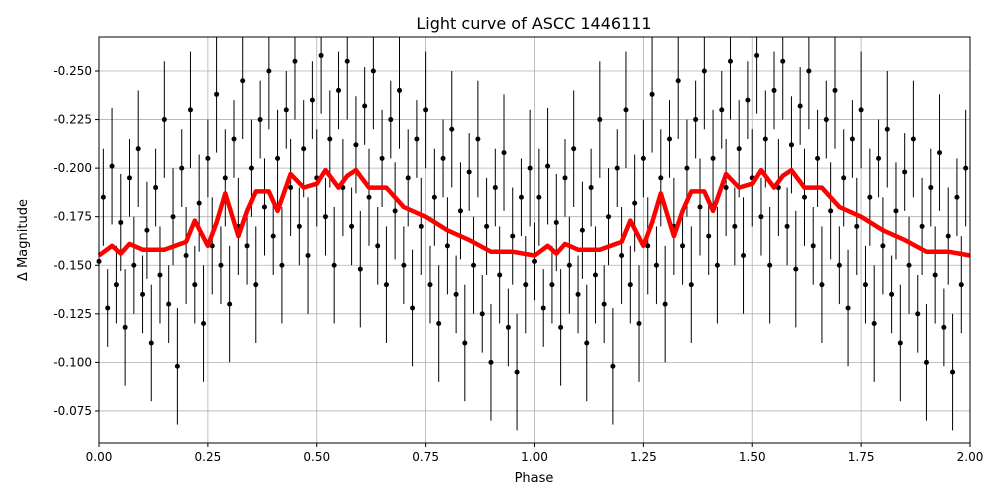  What do you see at coordinates (643, 457) in the screenshot?
I see `x-tick-label: 1.25` at bounding box center [643, 457].